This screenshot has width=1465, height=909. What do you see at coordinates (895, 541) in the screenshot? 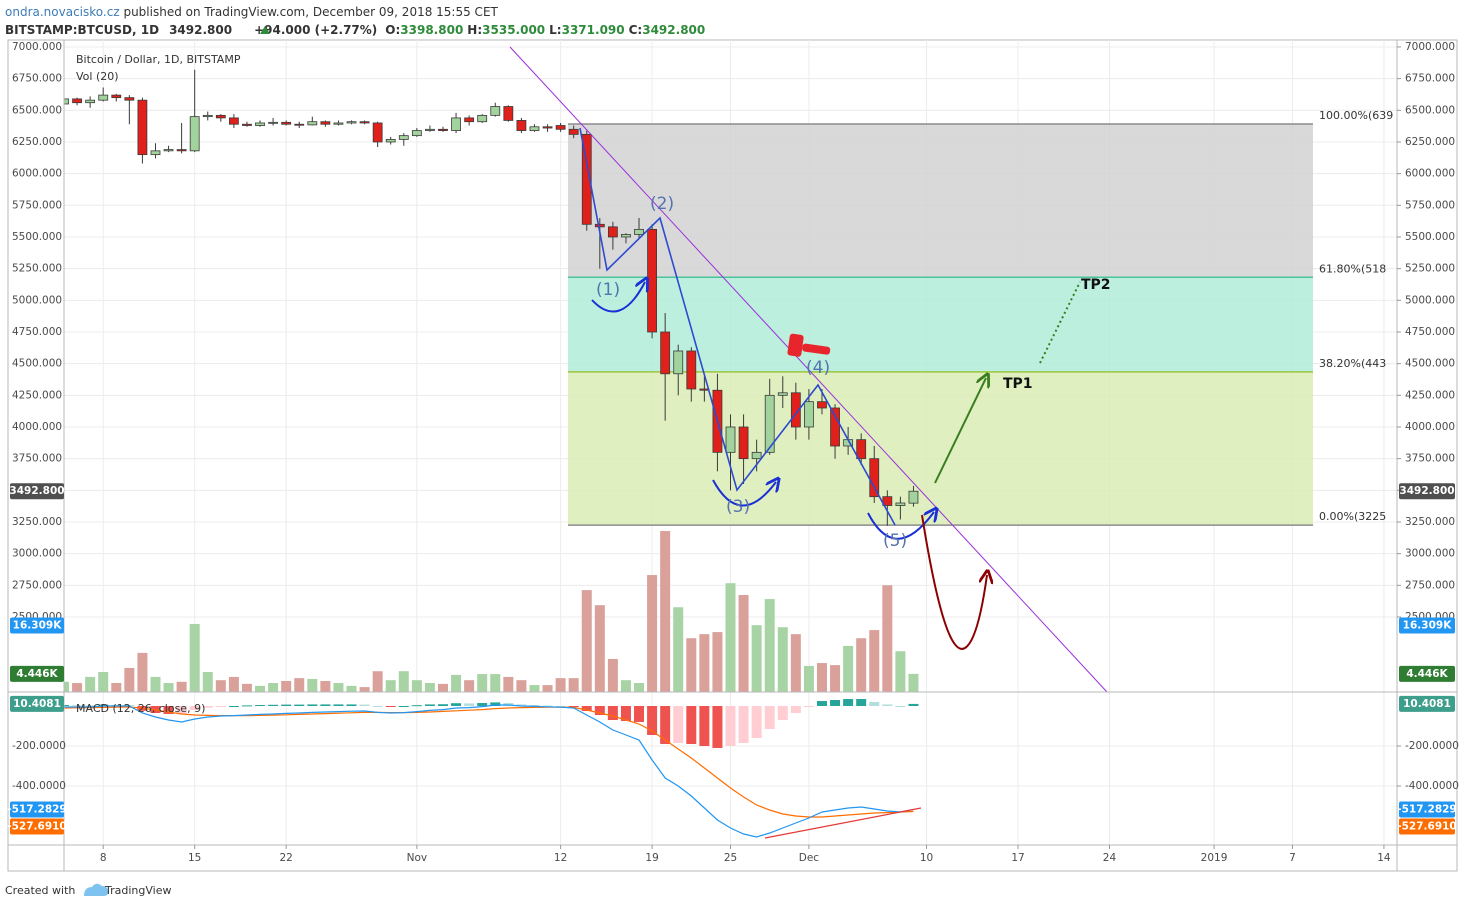
I see `wave-label: (5)` at bounding box center [895, 541].